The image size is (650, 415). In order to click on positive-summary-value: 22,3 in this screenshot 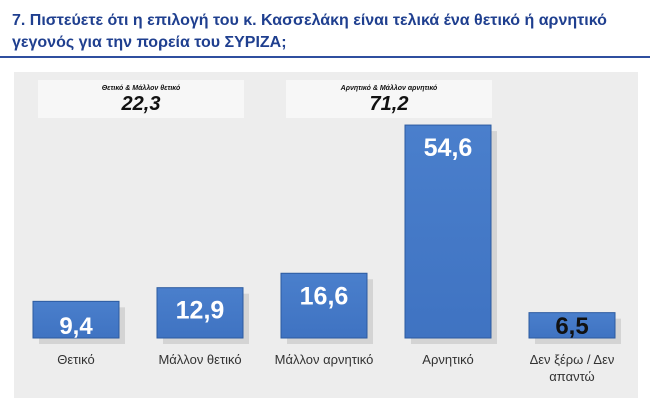, I will do `click(141, 104)`.